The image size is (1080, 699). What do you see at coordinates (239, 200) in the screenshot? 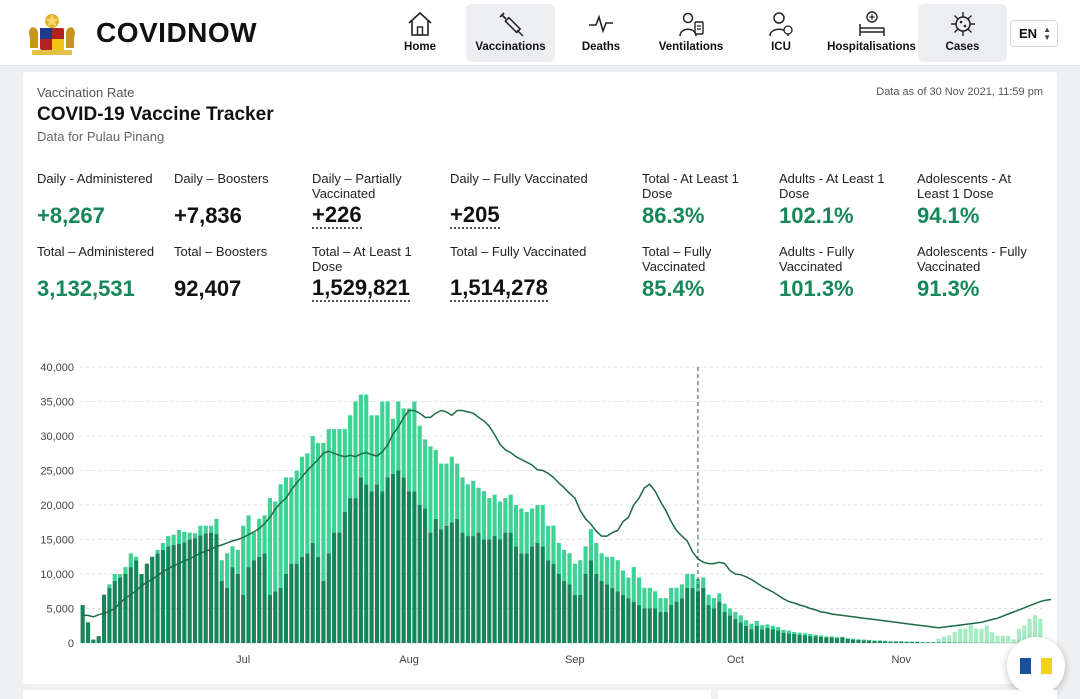
I see `stat-daily-boosters: Daily – Boosters +7,836` at bounding box center [239, 200].